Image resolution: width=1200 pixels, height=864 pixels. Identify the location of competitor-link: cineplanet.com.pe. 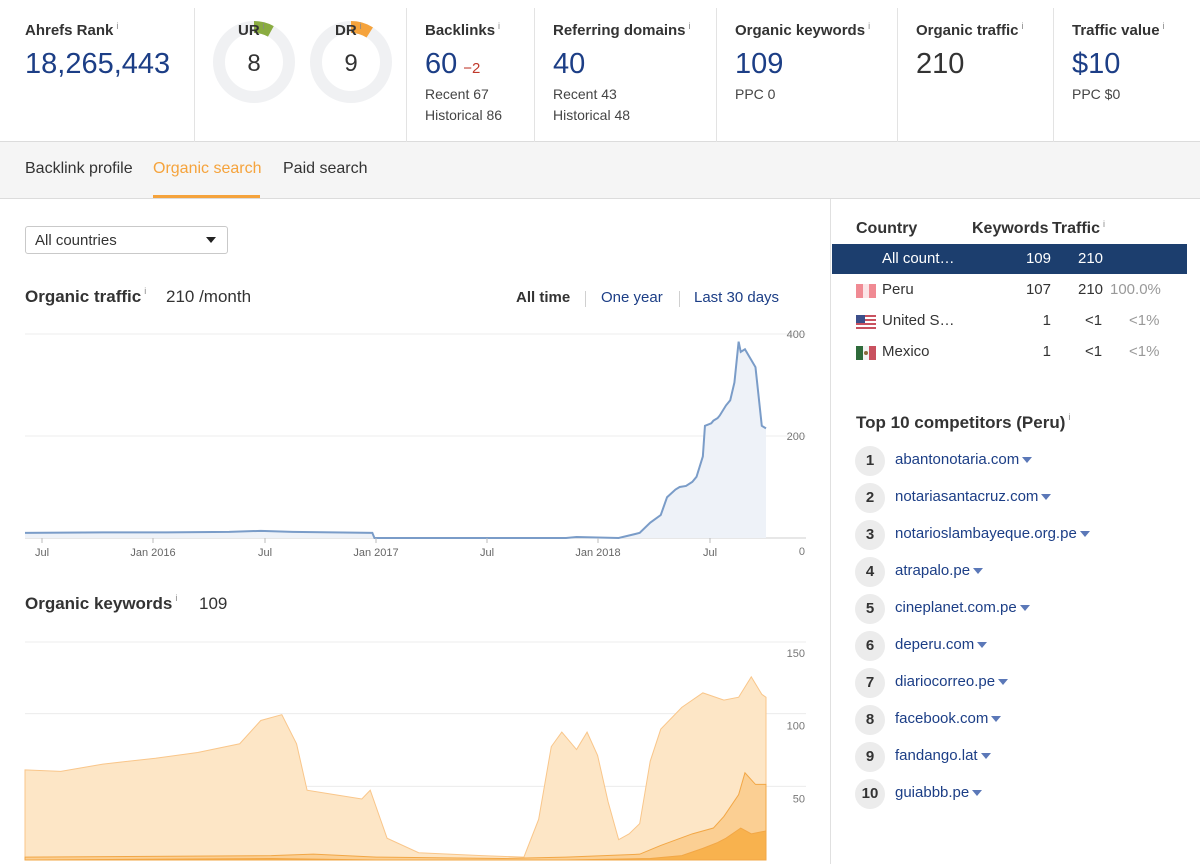
(962, 607).